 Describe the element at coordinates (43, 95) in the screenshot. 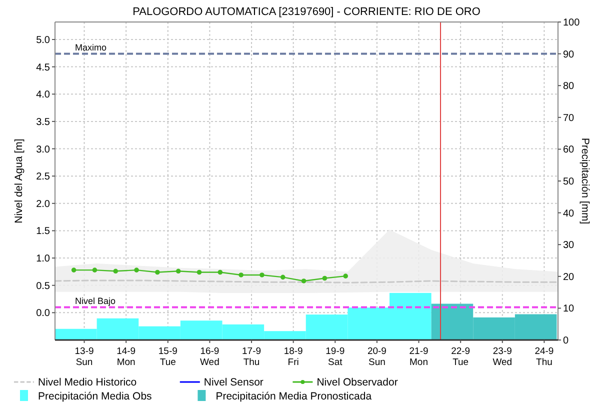

I see `y-tick-label: 4.0` at that location.